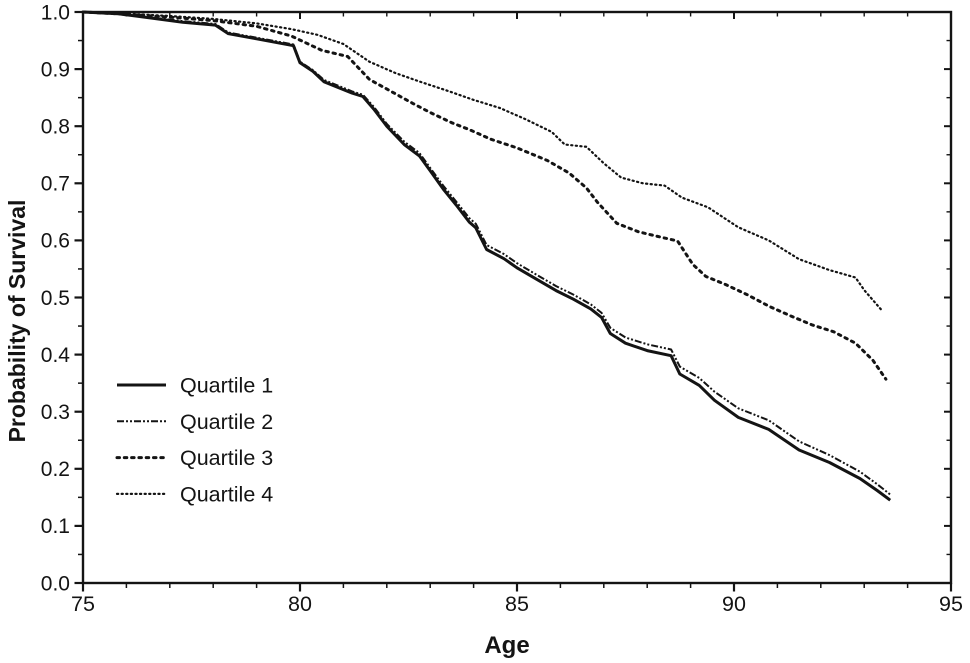  I want to click on y-tick-label: 0.7, so click(55, 184).